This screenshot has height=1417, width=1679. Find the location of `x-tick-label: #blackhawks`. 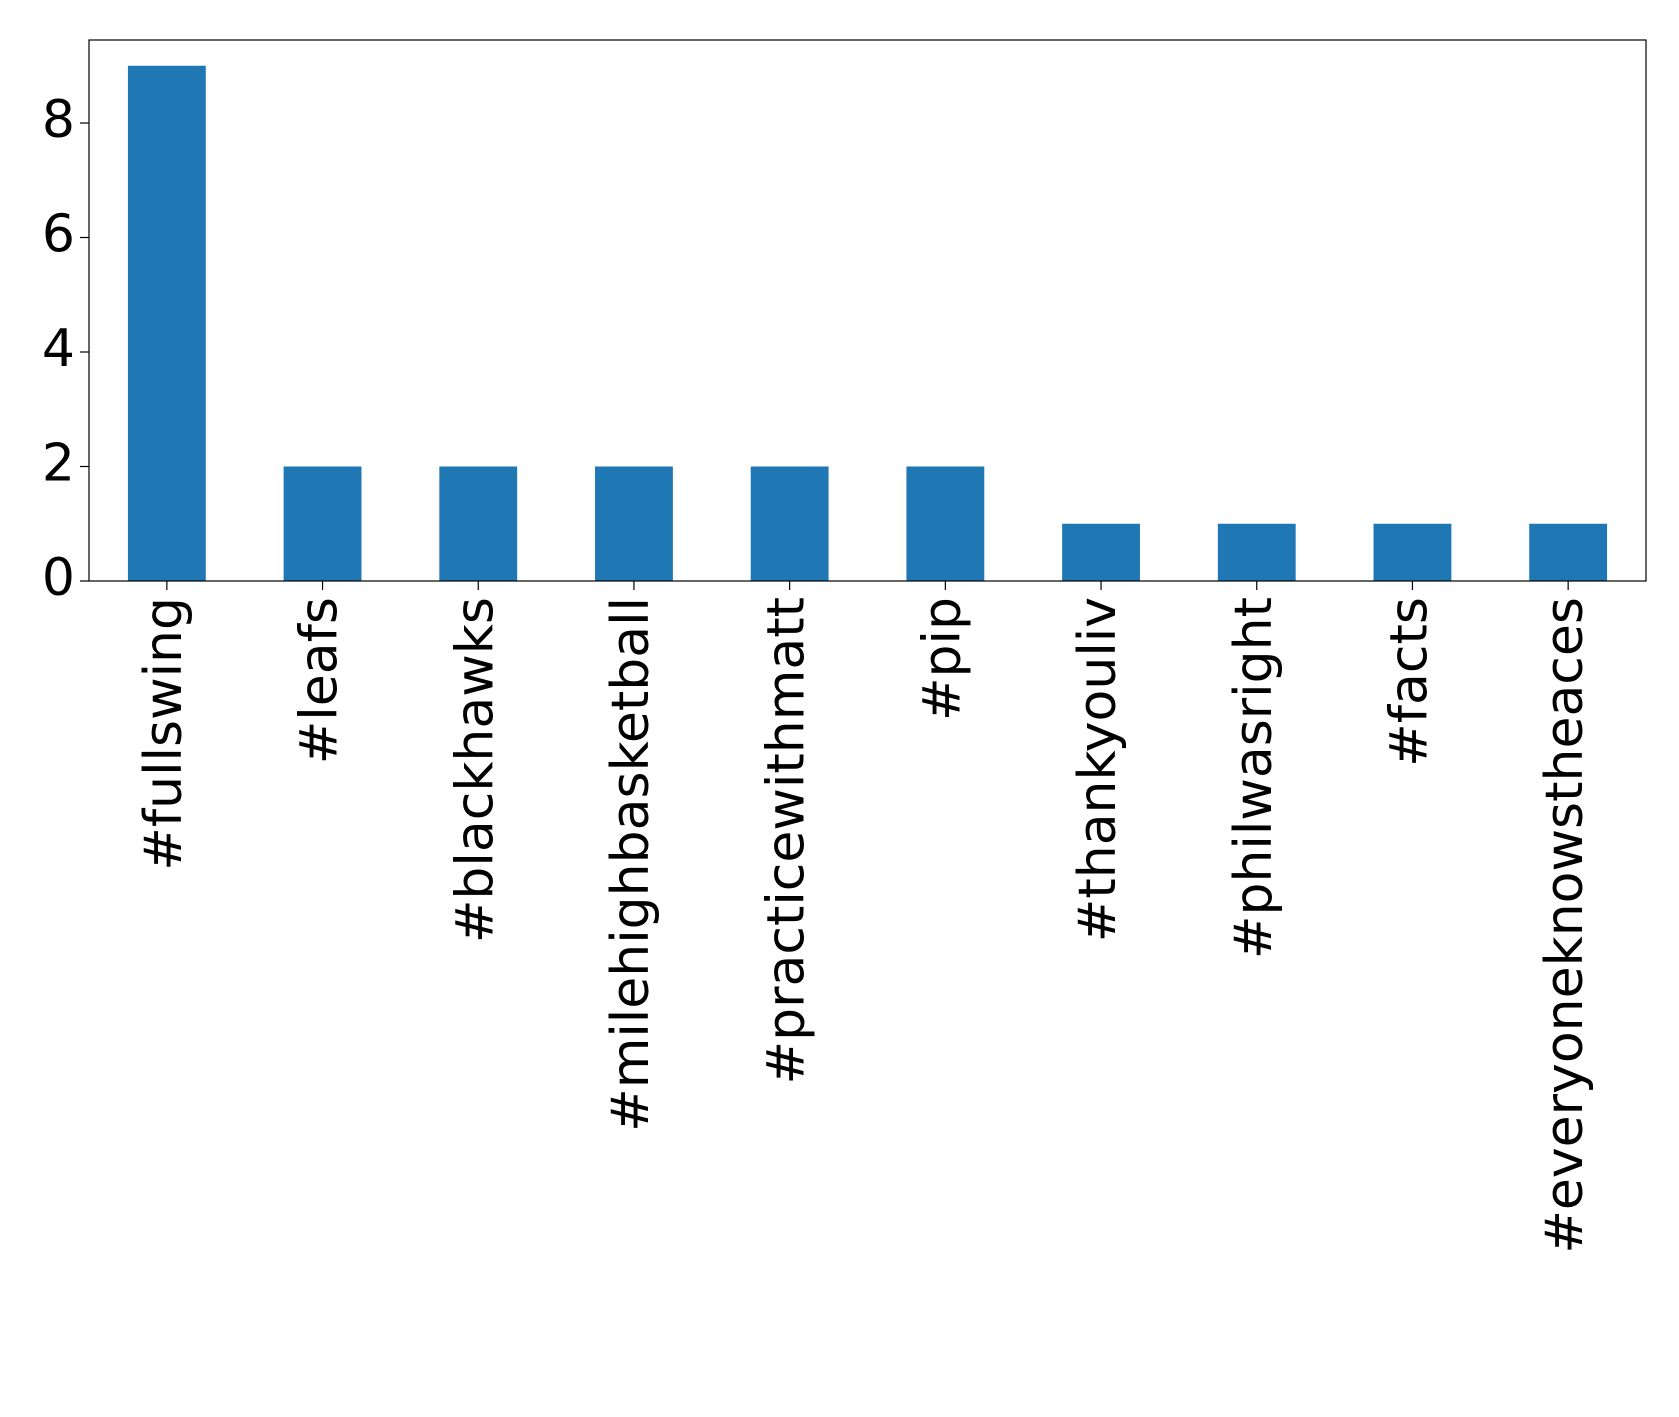

x-tick-label: #blackhawks is located at coordinates (475, 770).